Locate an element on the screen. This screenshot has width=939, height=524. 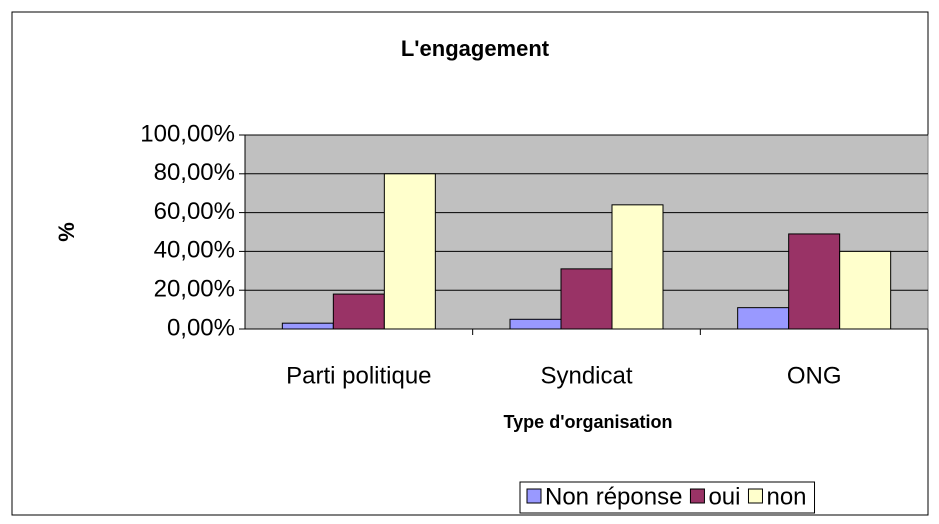
y-tick-label: 40,00% is located at coordinates (194, 250).